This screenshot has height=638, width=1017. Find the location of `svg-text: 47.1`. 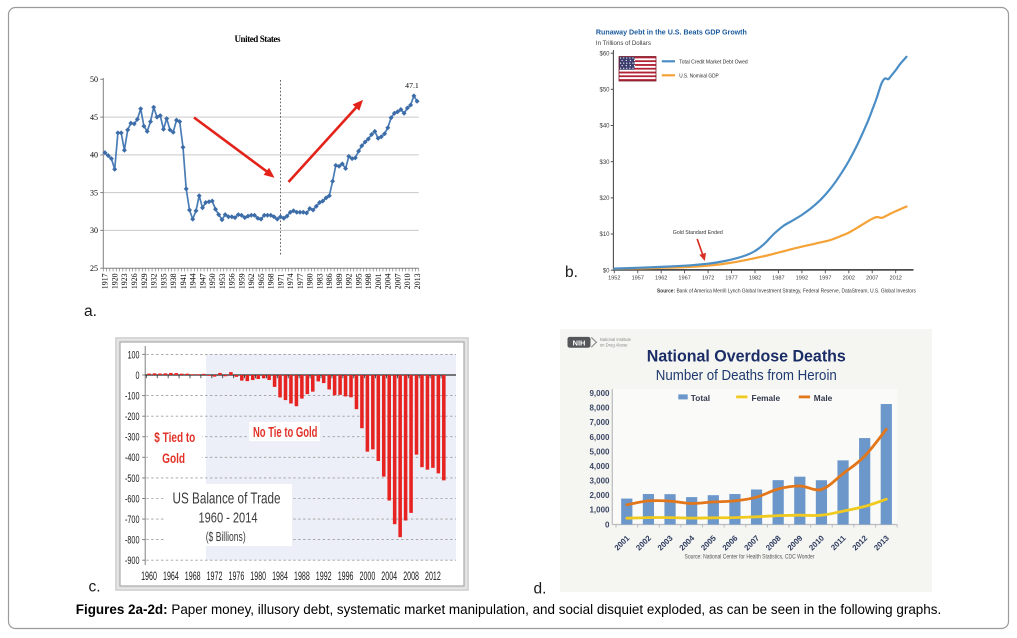

svg-text: 47.1 is located at coordinates (412, 85).